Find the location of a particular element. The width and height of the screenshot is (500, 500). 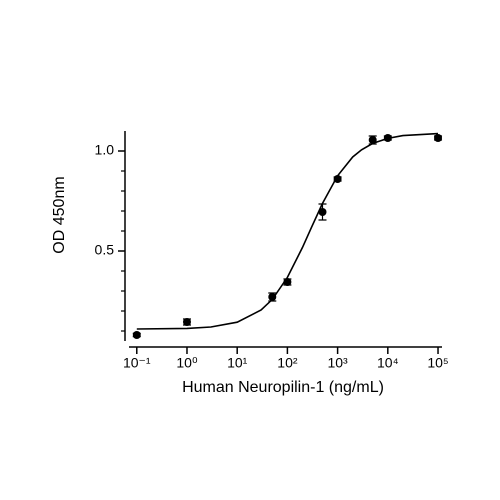

x-tick-label: 10³ is located at coordinates (337, 363).